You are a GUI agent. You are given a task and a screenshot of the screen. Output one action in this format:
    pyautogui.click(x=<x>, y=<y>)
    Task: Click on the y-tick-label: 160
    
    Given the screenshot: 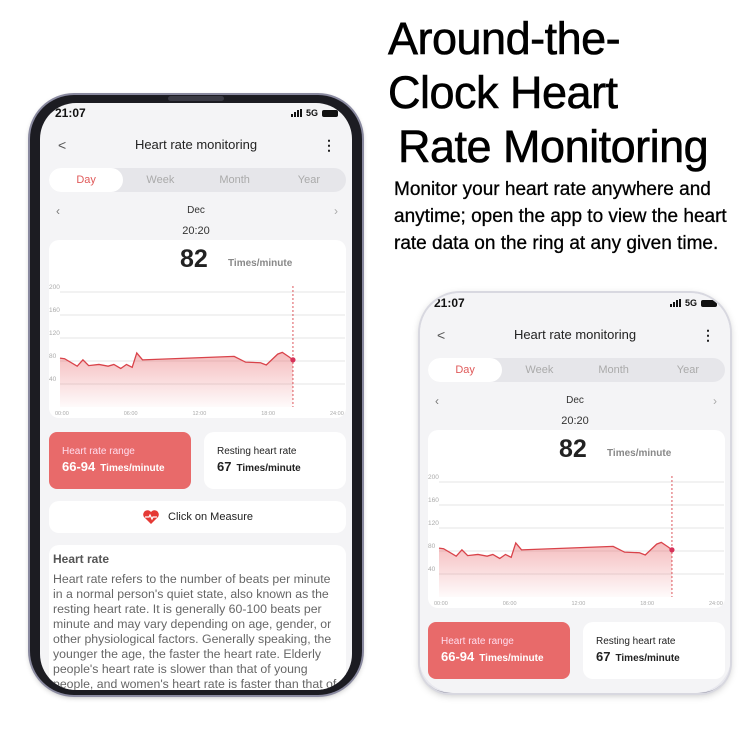 What is the action you would take?
    pyautogui.click(x=433, y=500)
    